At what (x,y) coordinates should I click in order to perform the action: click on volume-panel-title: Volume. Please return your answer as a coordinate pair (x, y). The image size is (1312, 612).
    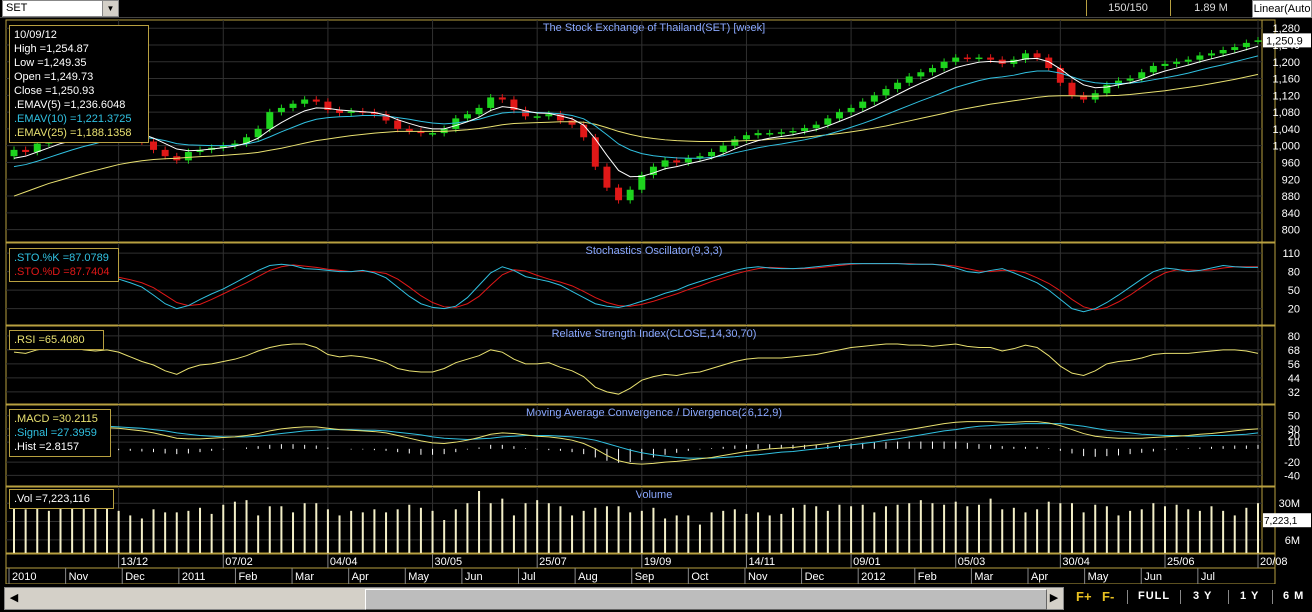
    Looking at the image, I should click on (654, 495).